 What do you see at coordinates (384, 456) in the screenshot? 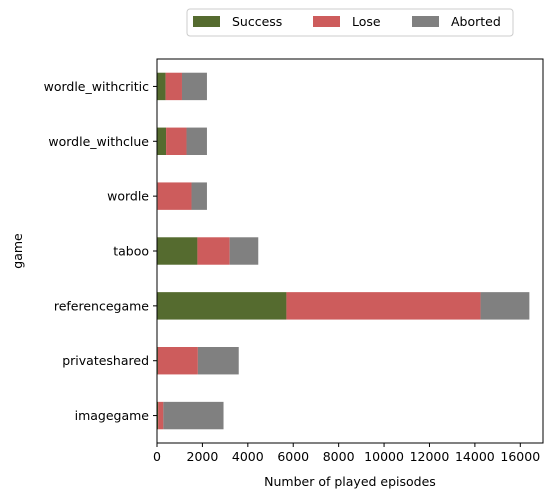
I see `x-tick-label: 10000` at bounding box center [384, 456].